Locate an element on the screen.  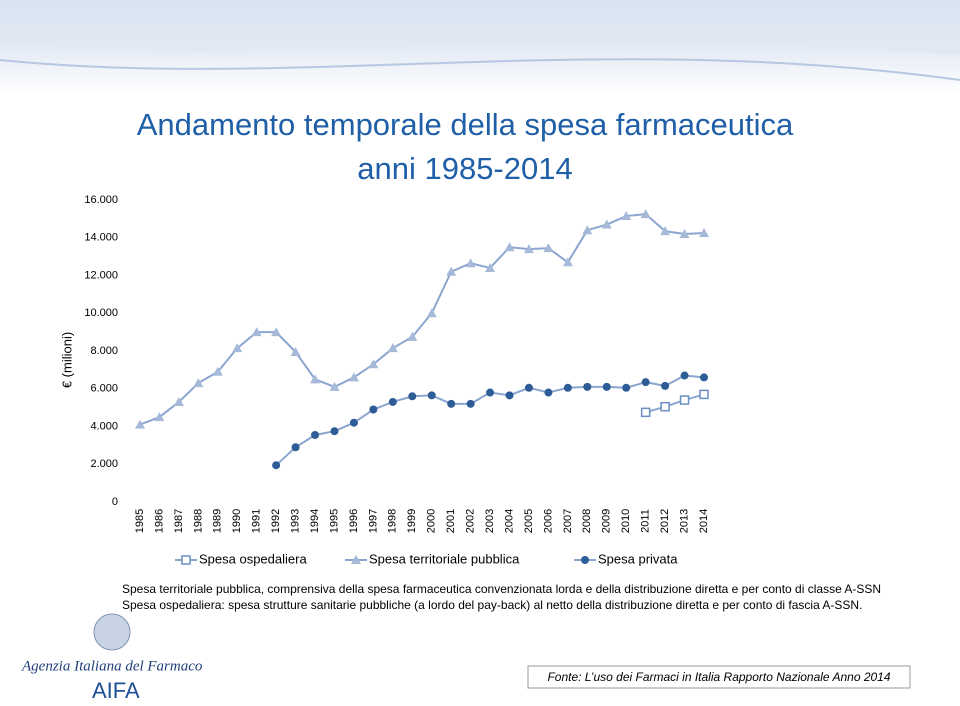
chart-subtitle: anni 1985-2014 is located at coordinates (464, 168).